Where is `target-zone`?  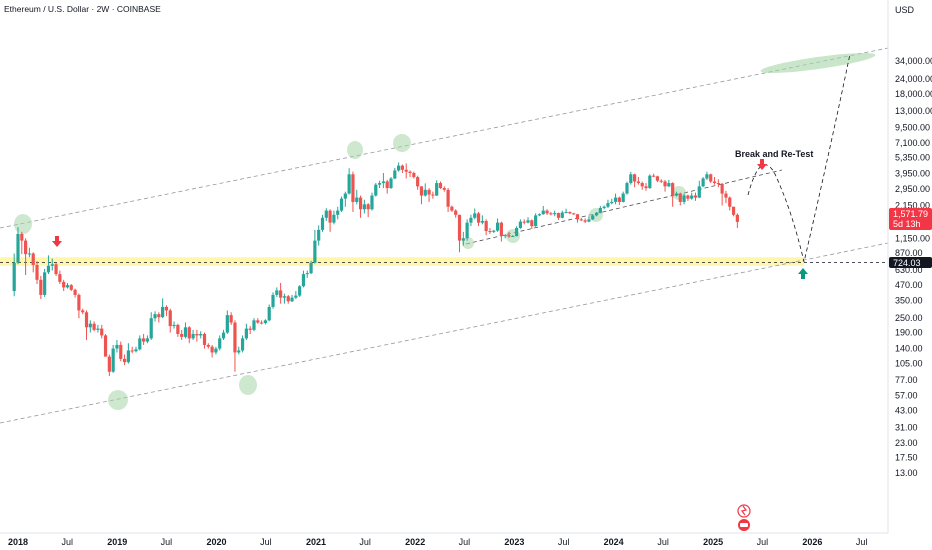 target-zone is located at coordinates (818, 63).